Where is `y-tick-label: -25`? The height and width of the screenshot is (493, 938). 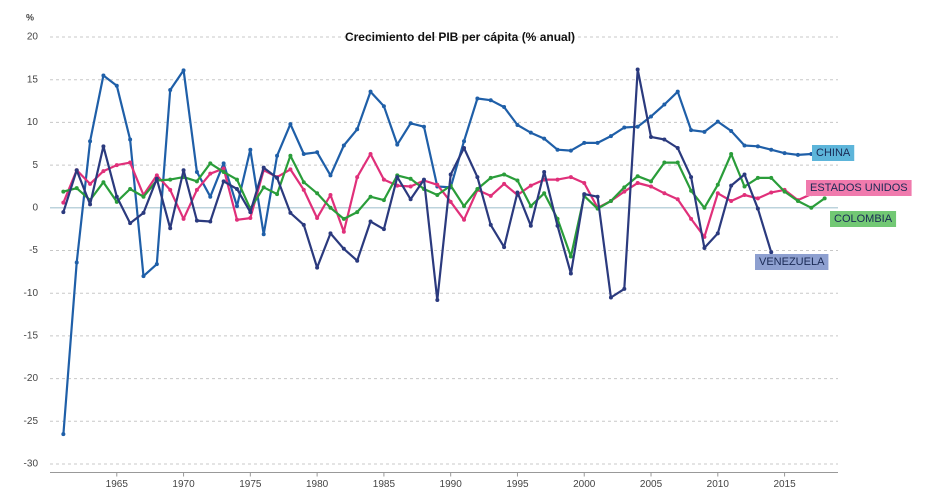
y-tick-label: -25 is located at coordinates (31, 421).